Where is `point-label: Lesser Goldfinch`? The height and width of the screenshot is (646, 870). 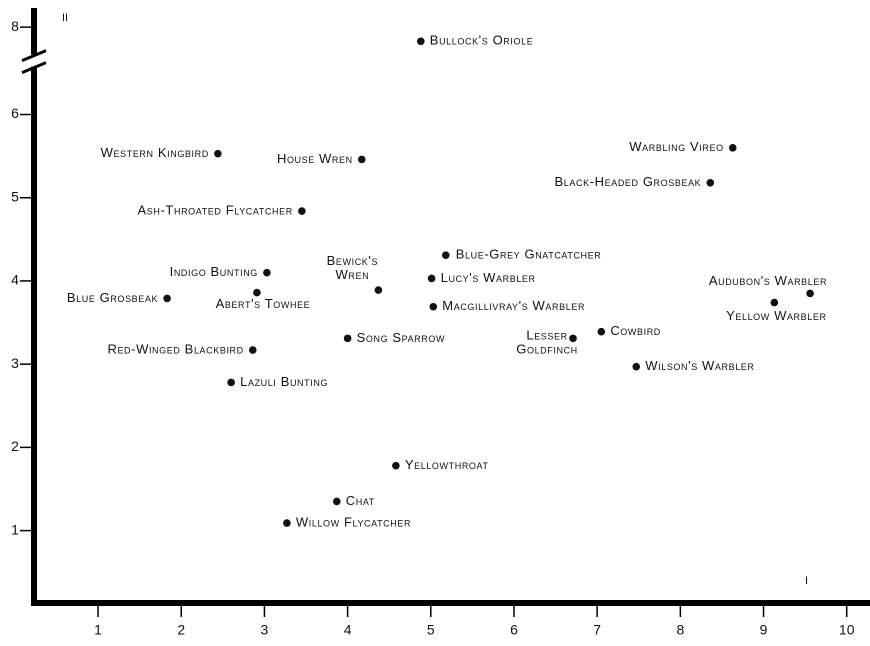
point-label: Lesser Goldfinch is located at coordinates (547, 342).